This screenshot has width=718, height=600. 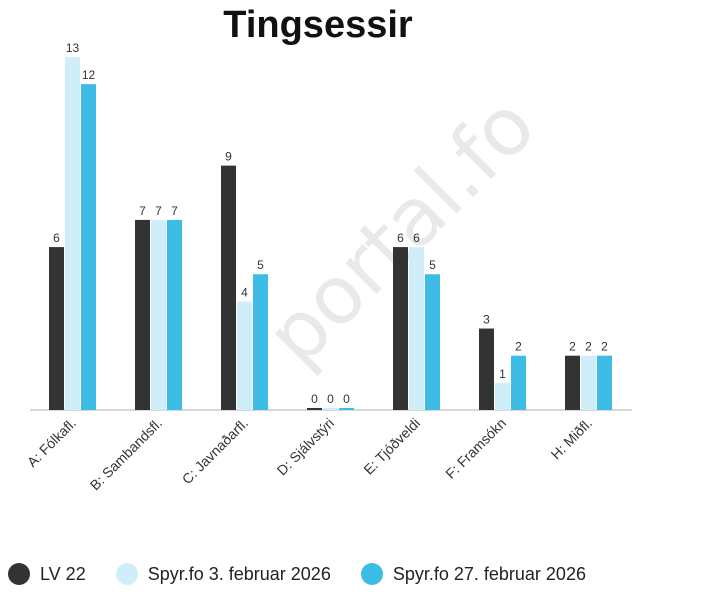 I want to click on data-label-1-2: 7, so click(x=142, y=211).